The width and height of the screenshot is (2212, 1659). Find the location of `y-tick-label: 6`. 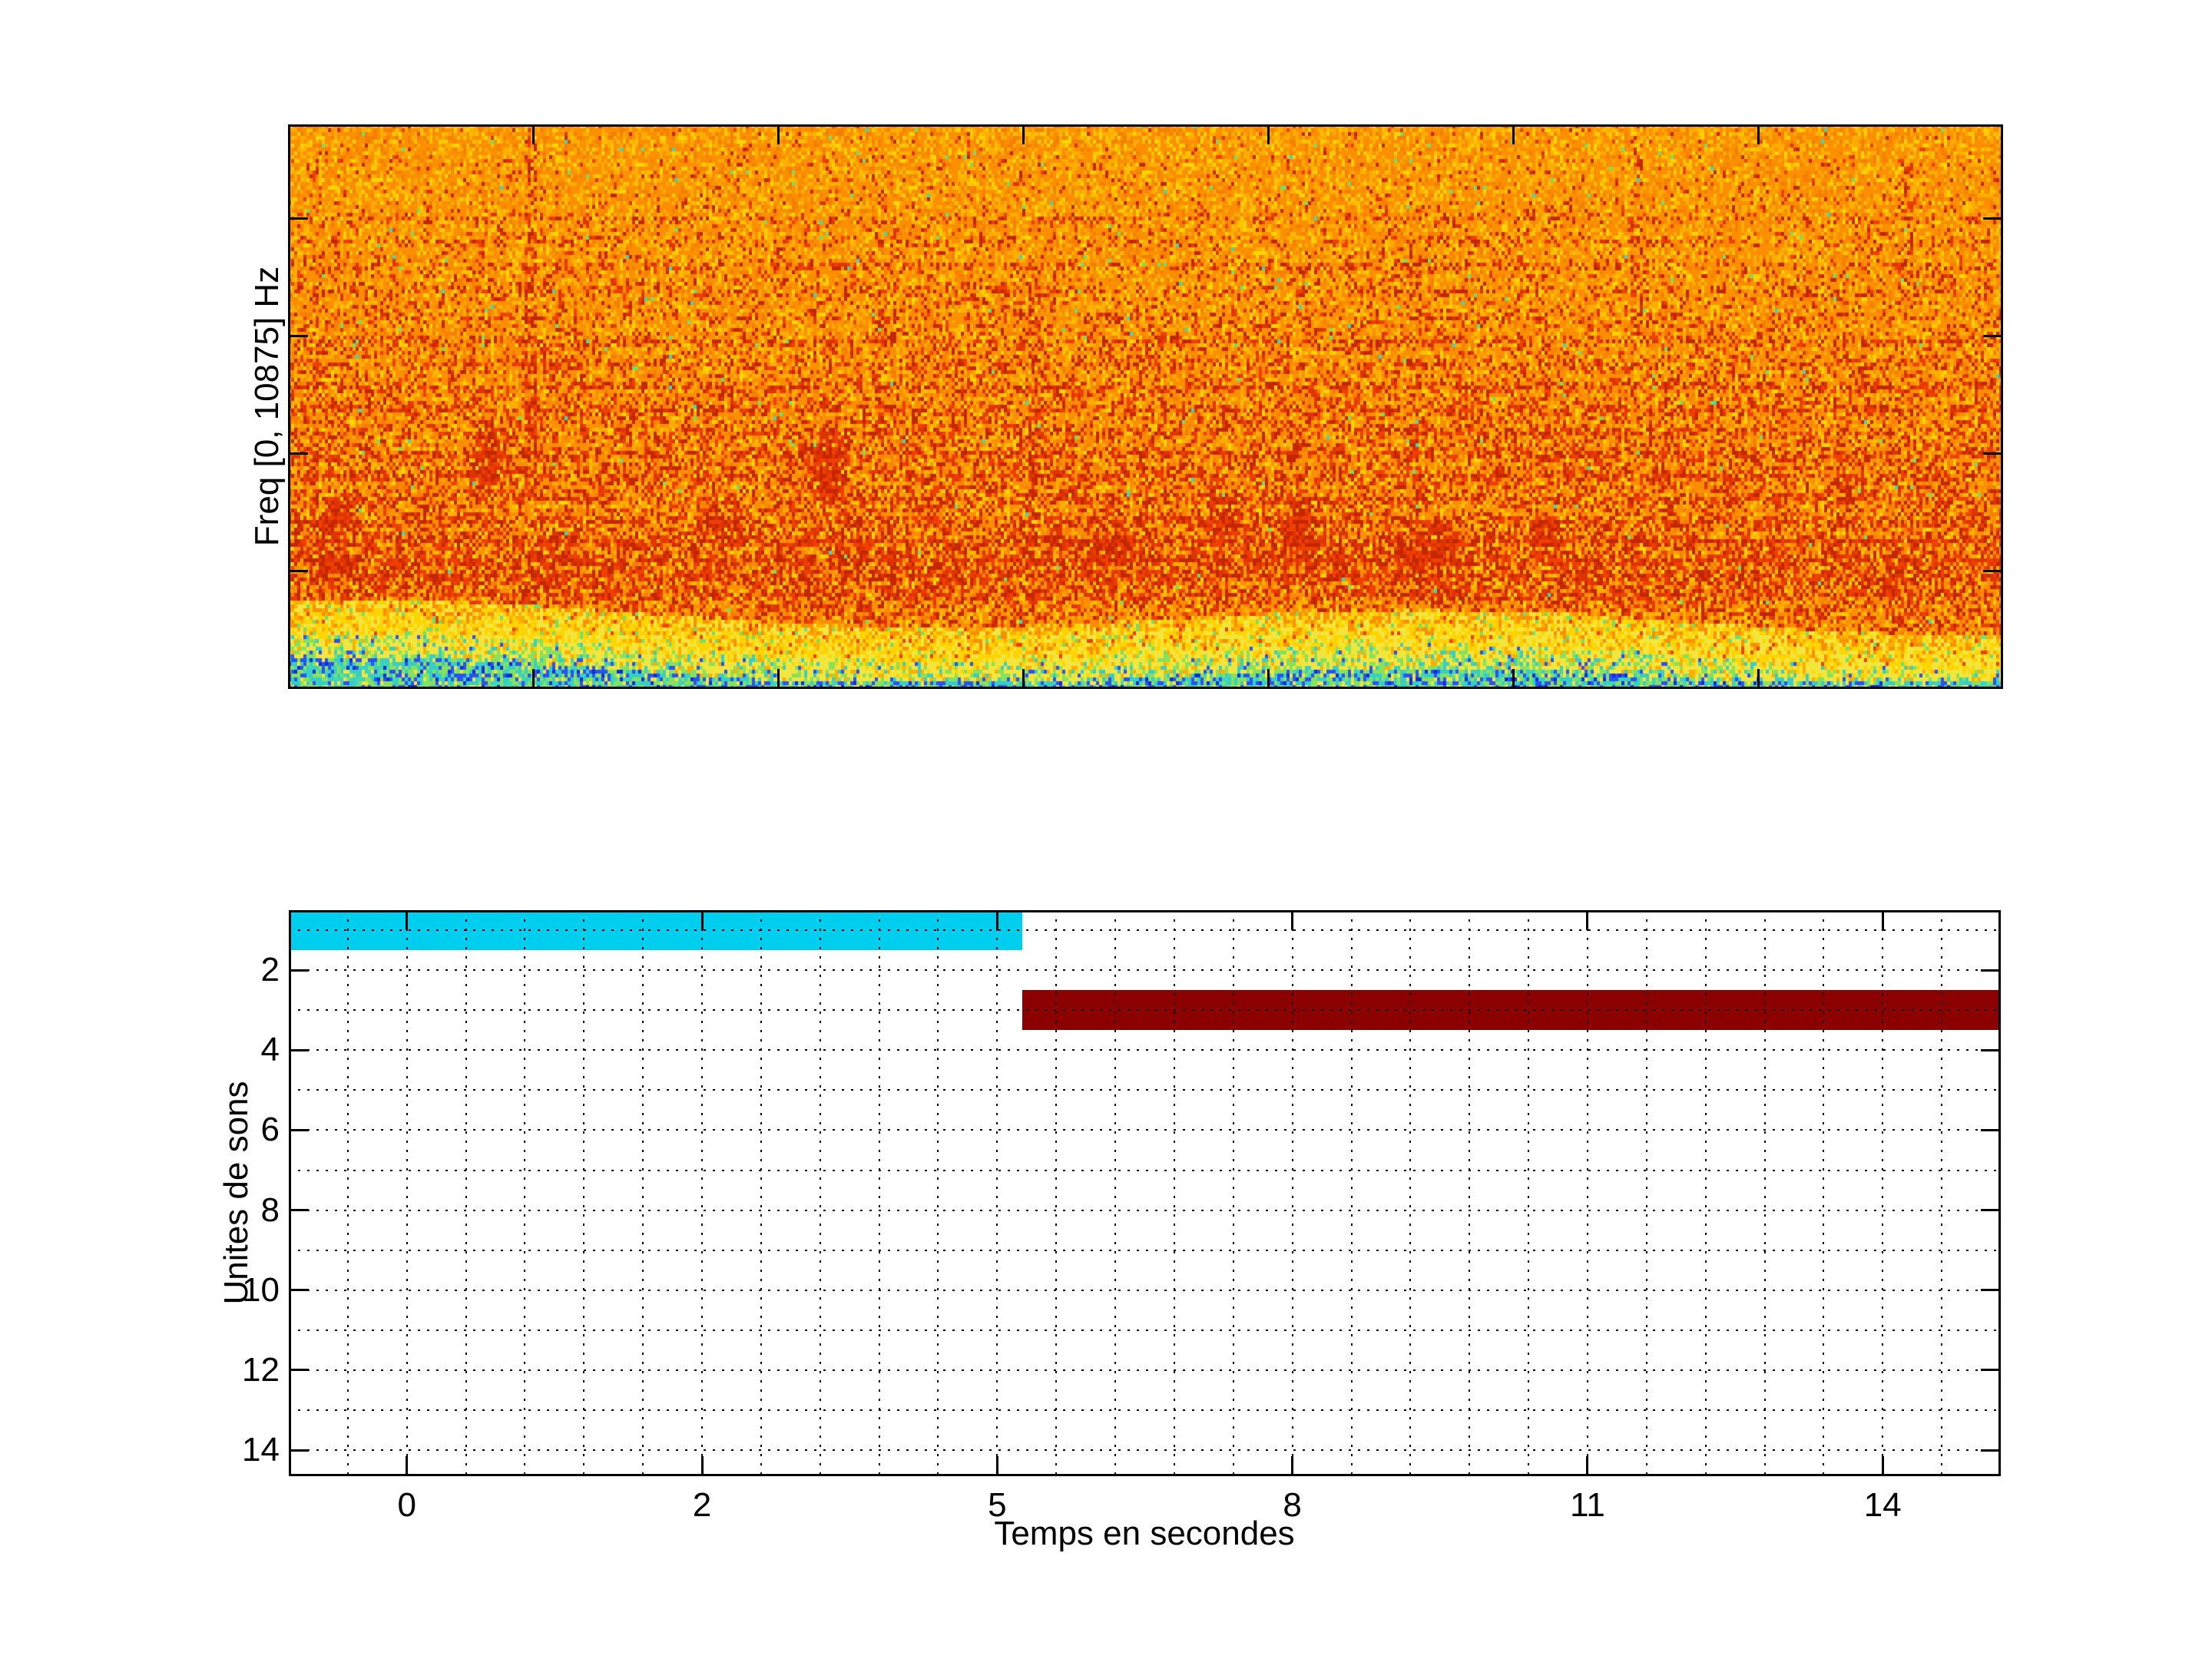

y-tick-label: 6 is located at coordinates (270, 1130).